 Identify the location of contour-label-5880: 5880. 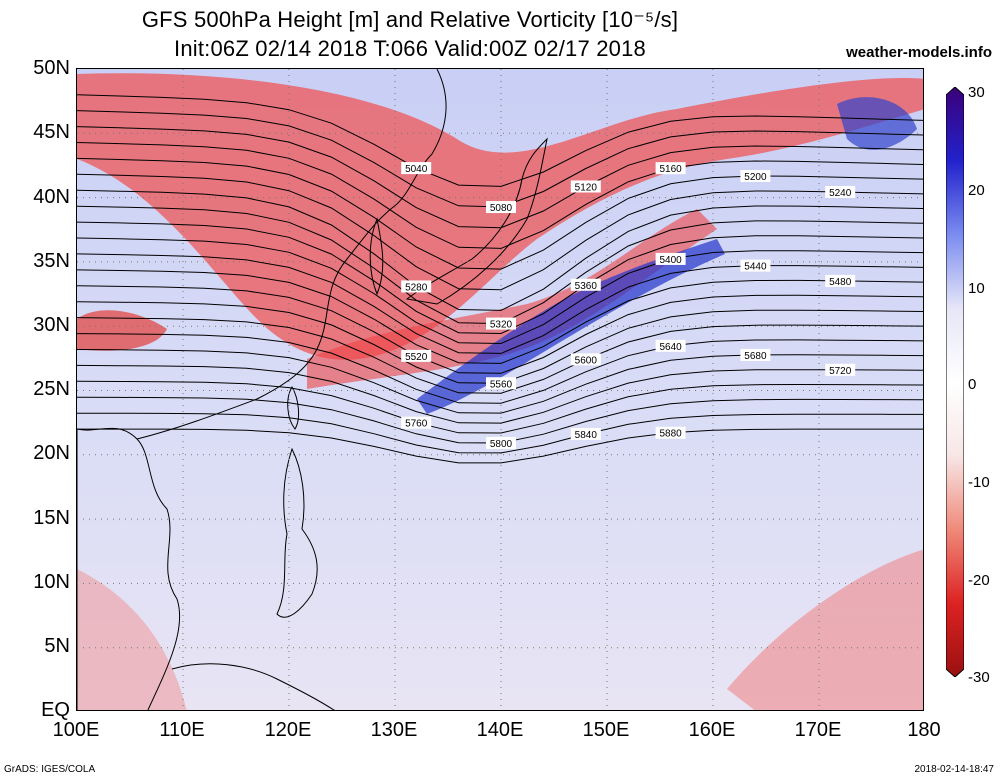
(670, 433).